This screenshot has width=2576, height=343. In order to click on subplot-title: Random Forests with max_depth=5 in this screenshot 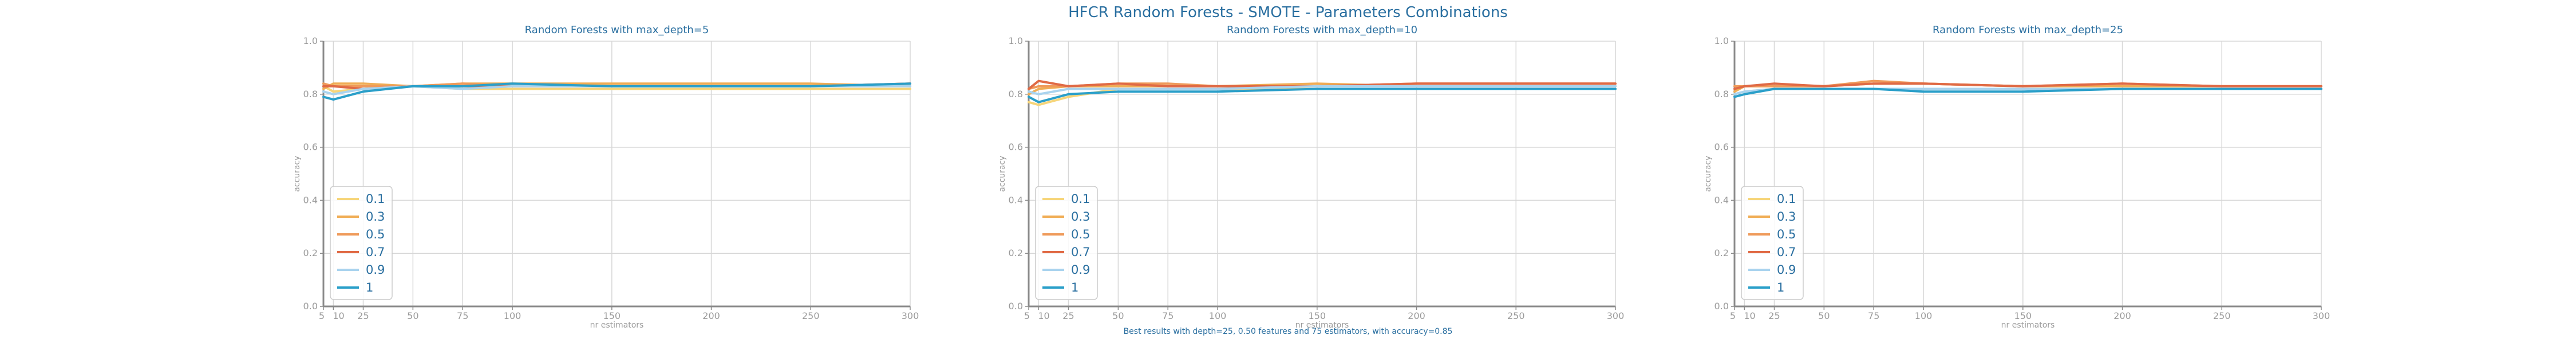, I will do `click(617, 30)`.